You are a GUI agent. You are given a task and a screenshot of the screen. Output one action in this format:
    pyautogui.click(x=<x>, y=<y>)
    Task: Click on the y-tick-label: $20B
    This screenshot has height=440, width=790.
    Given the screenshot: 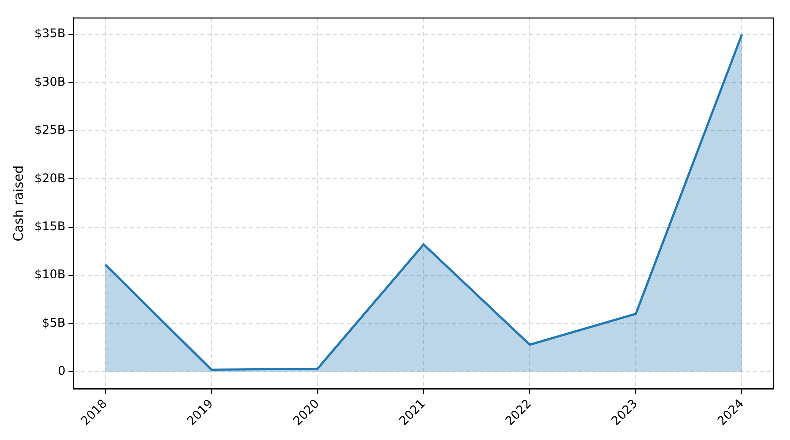 What is the action you would take?
    pyautogui.click(x=50, y=178)
    